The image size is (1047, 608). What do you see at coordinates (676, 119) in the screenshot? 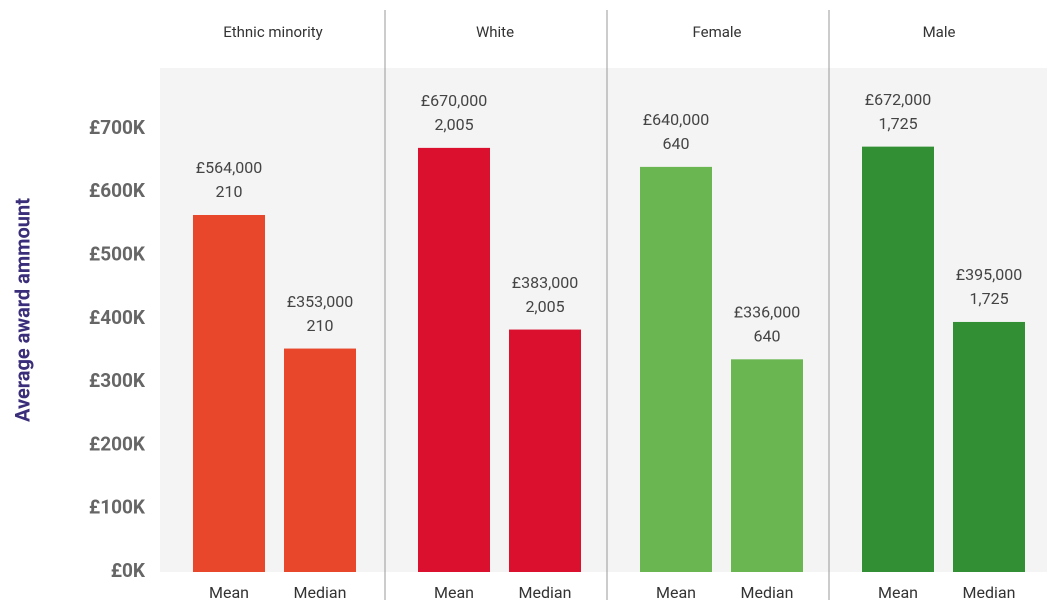
I see `value-label: £640,000` at bounding box center [676, 119].